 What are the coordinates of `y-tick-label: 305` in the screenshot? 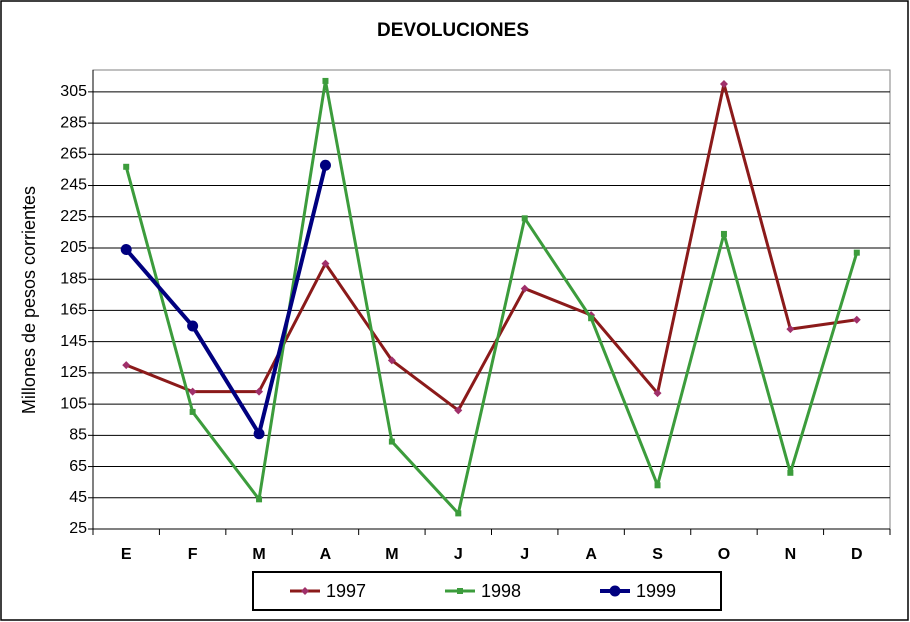 It's located at (73, 91).